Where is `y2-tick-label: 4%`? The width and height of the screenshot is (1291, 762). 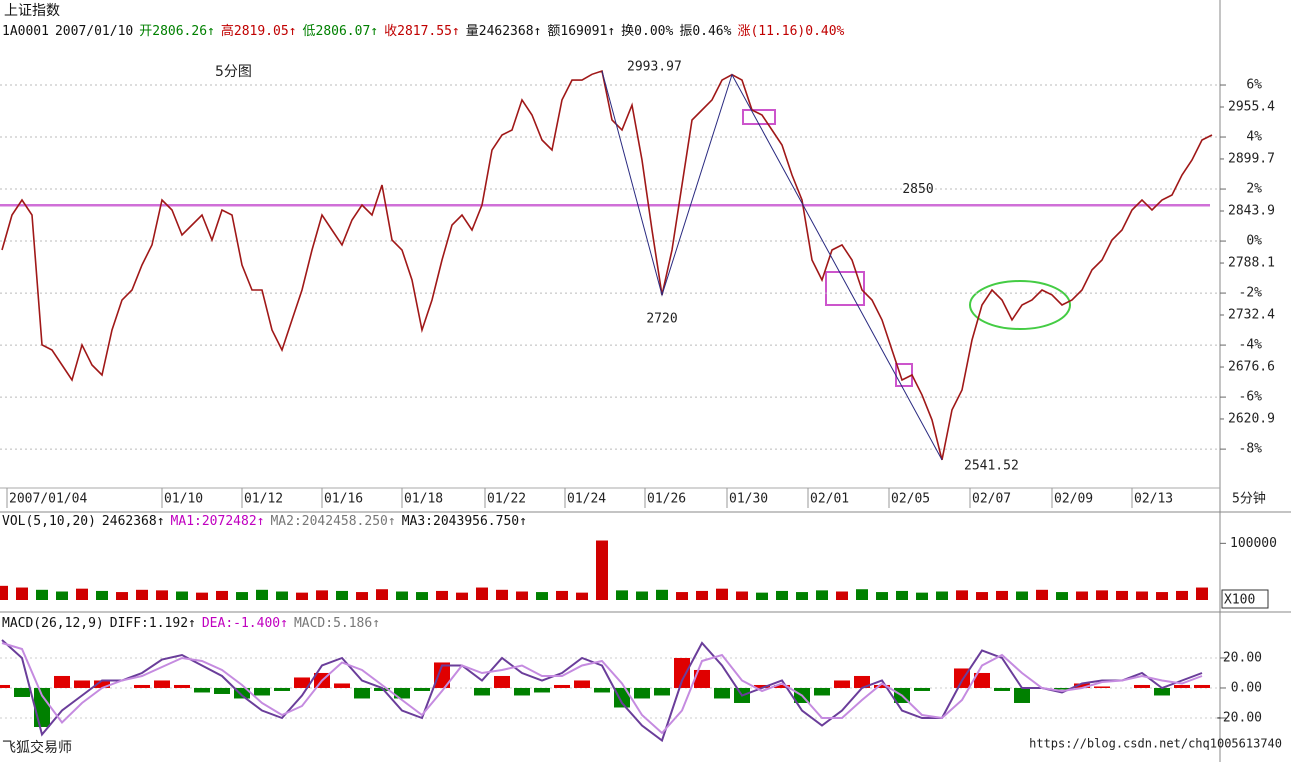
y2-tick-label: 4% is located at coordinates (1254, 137).